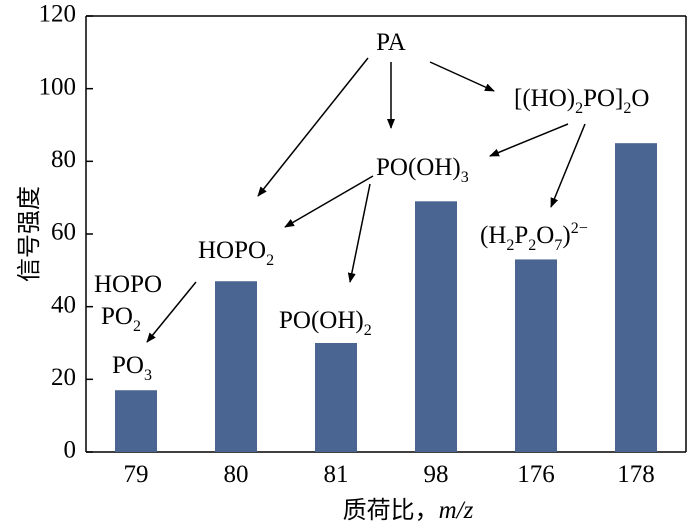 The image size is (700, 528). Describe the element at coordinates (63, 159) in the screenshot. I see `y-tick-label: 80` at that location.